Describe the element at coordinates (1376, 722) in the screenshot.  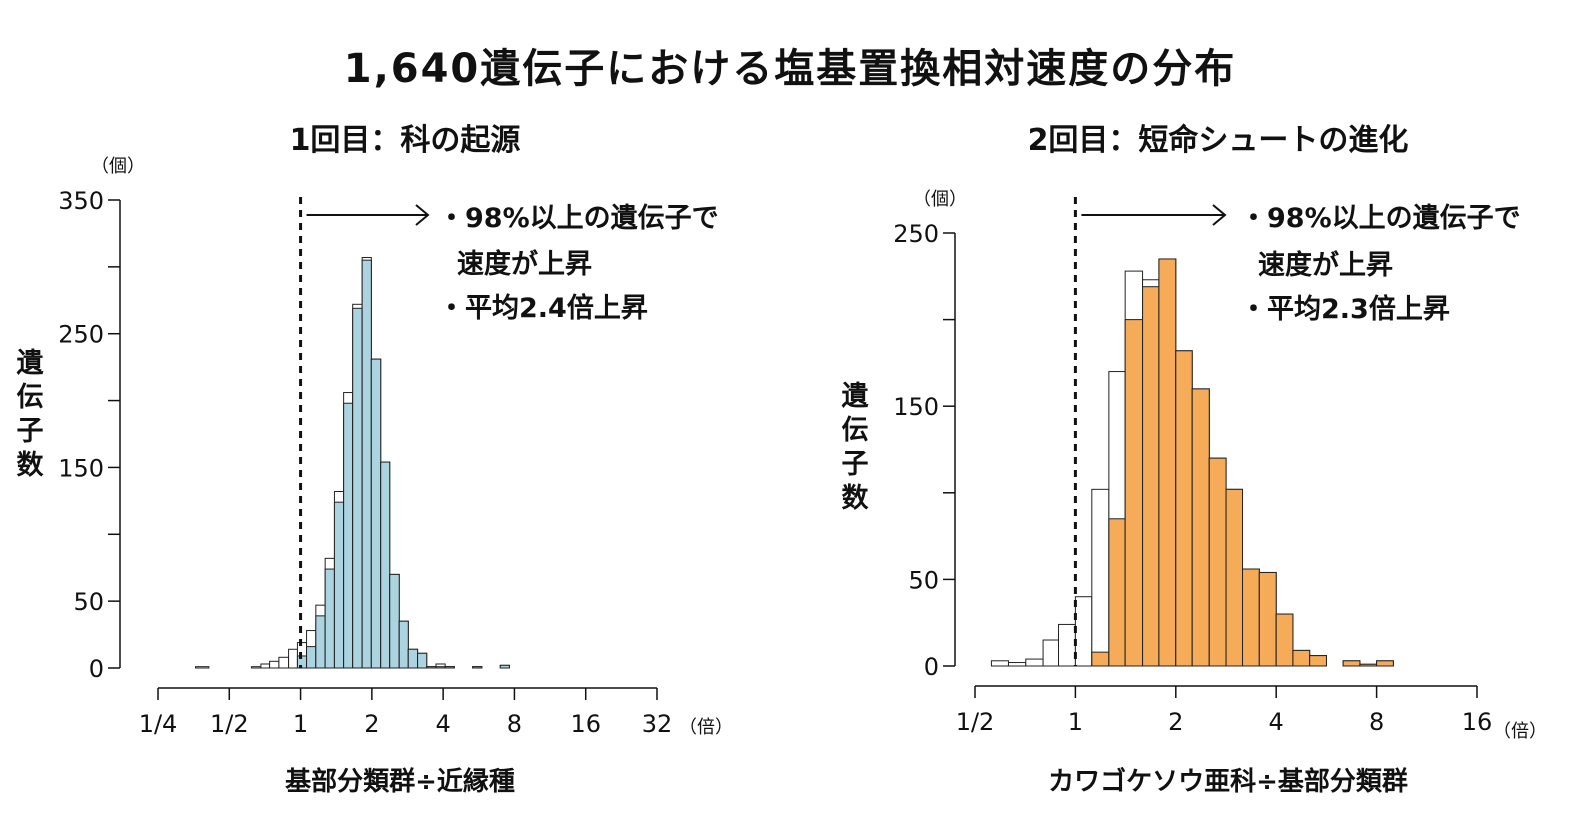
I see `panel-2-x-tick-label: 8` at that location.